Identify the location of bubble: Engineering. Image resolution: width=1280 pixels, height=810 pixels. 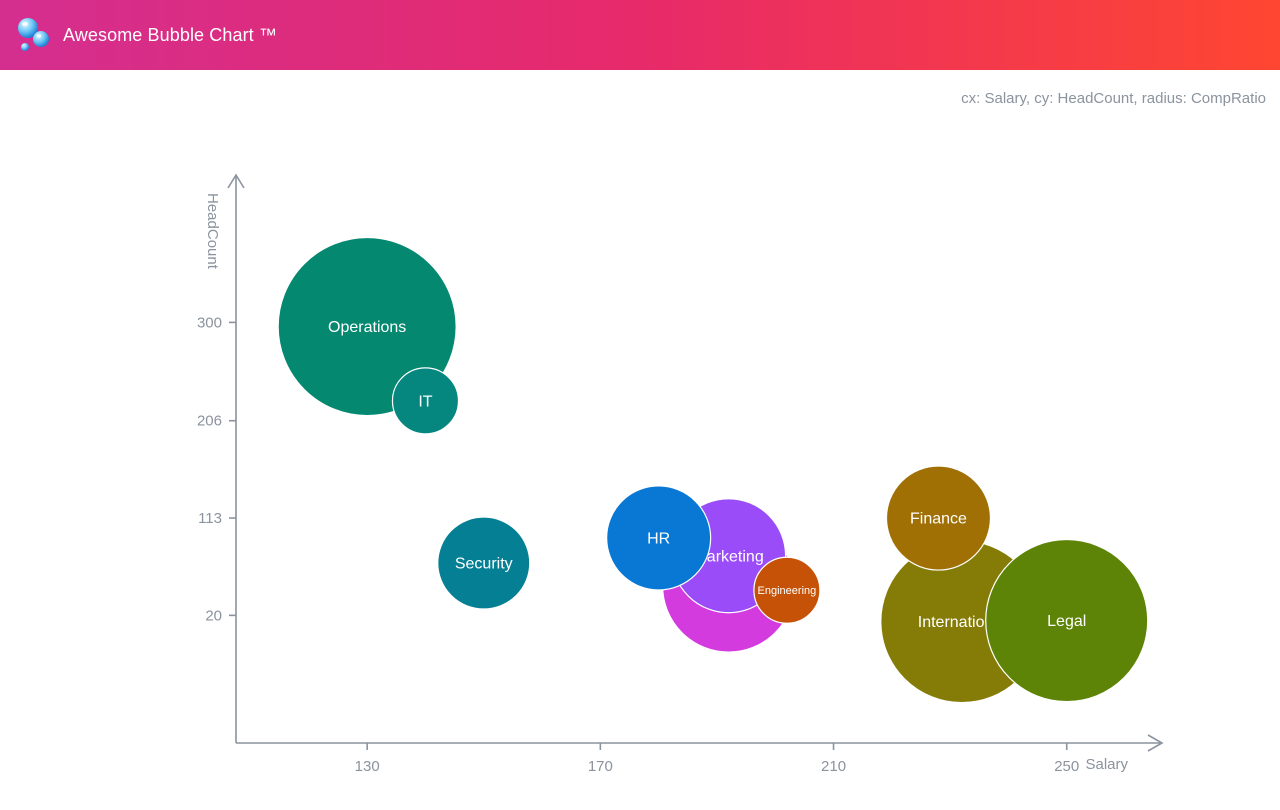
(787, 590).